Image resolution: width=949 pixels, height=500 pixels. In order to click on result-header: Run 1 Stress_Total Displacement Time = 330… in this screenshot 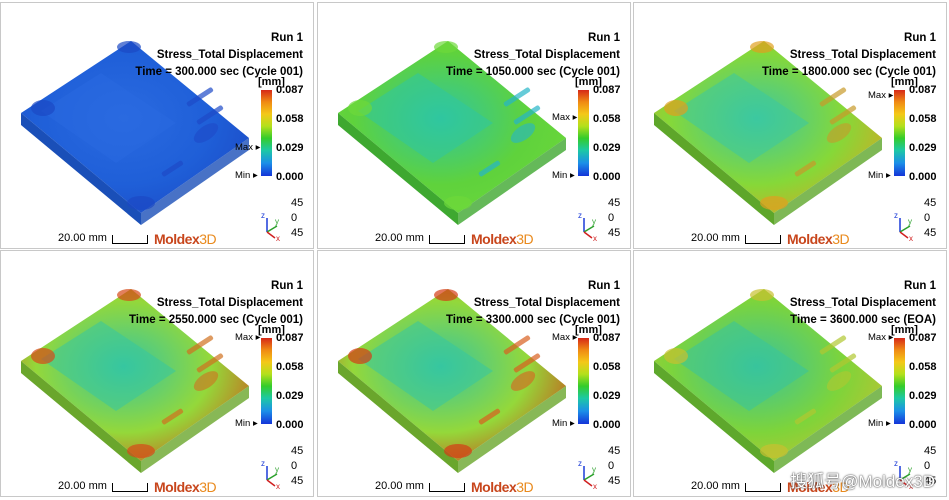, I will do `click(533, 303)`.